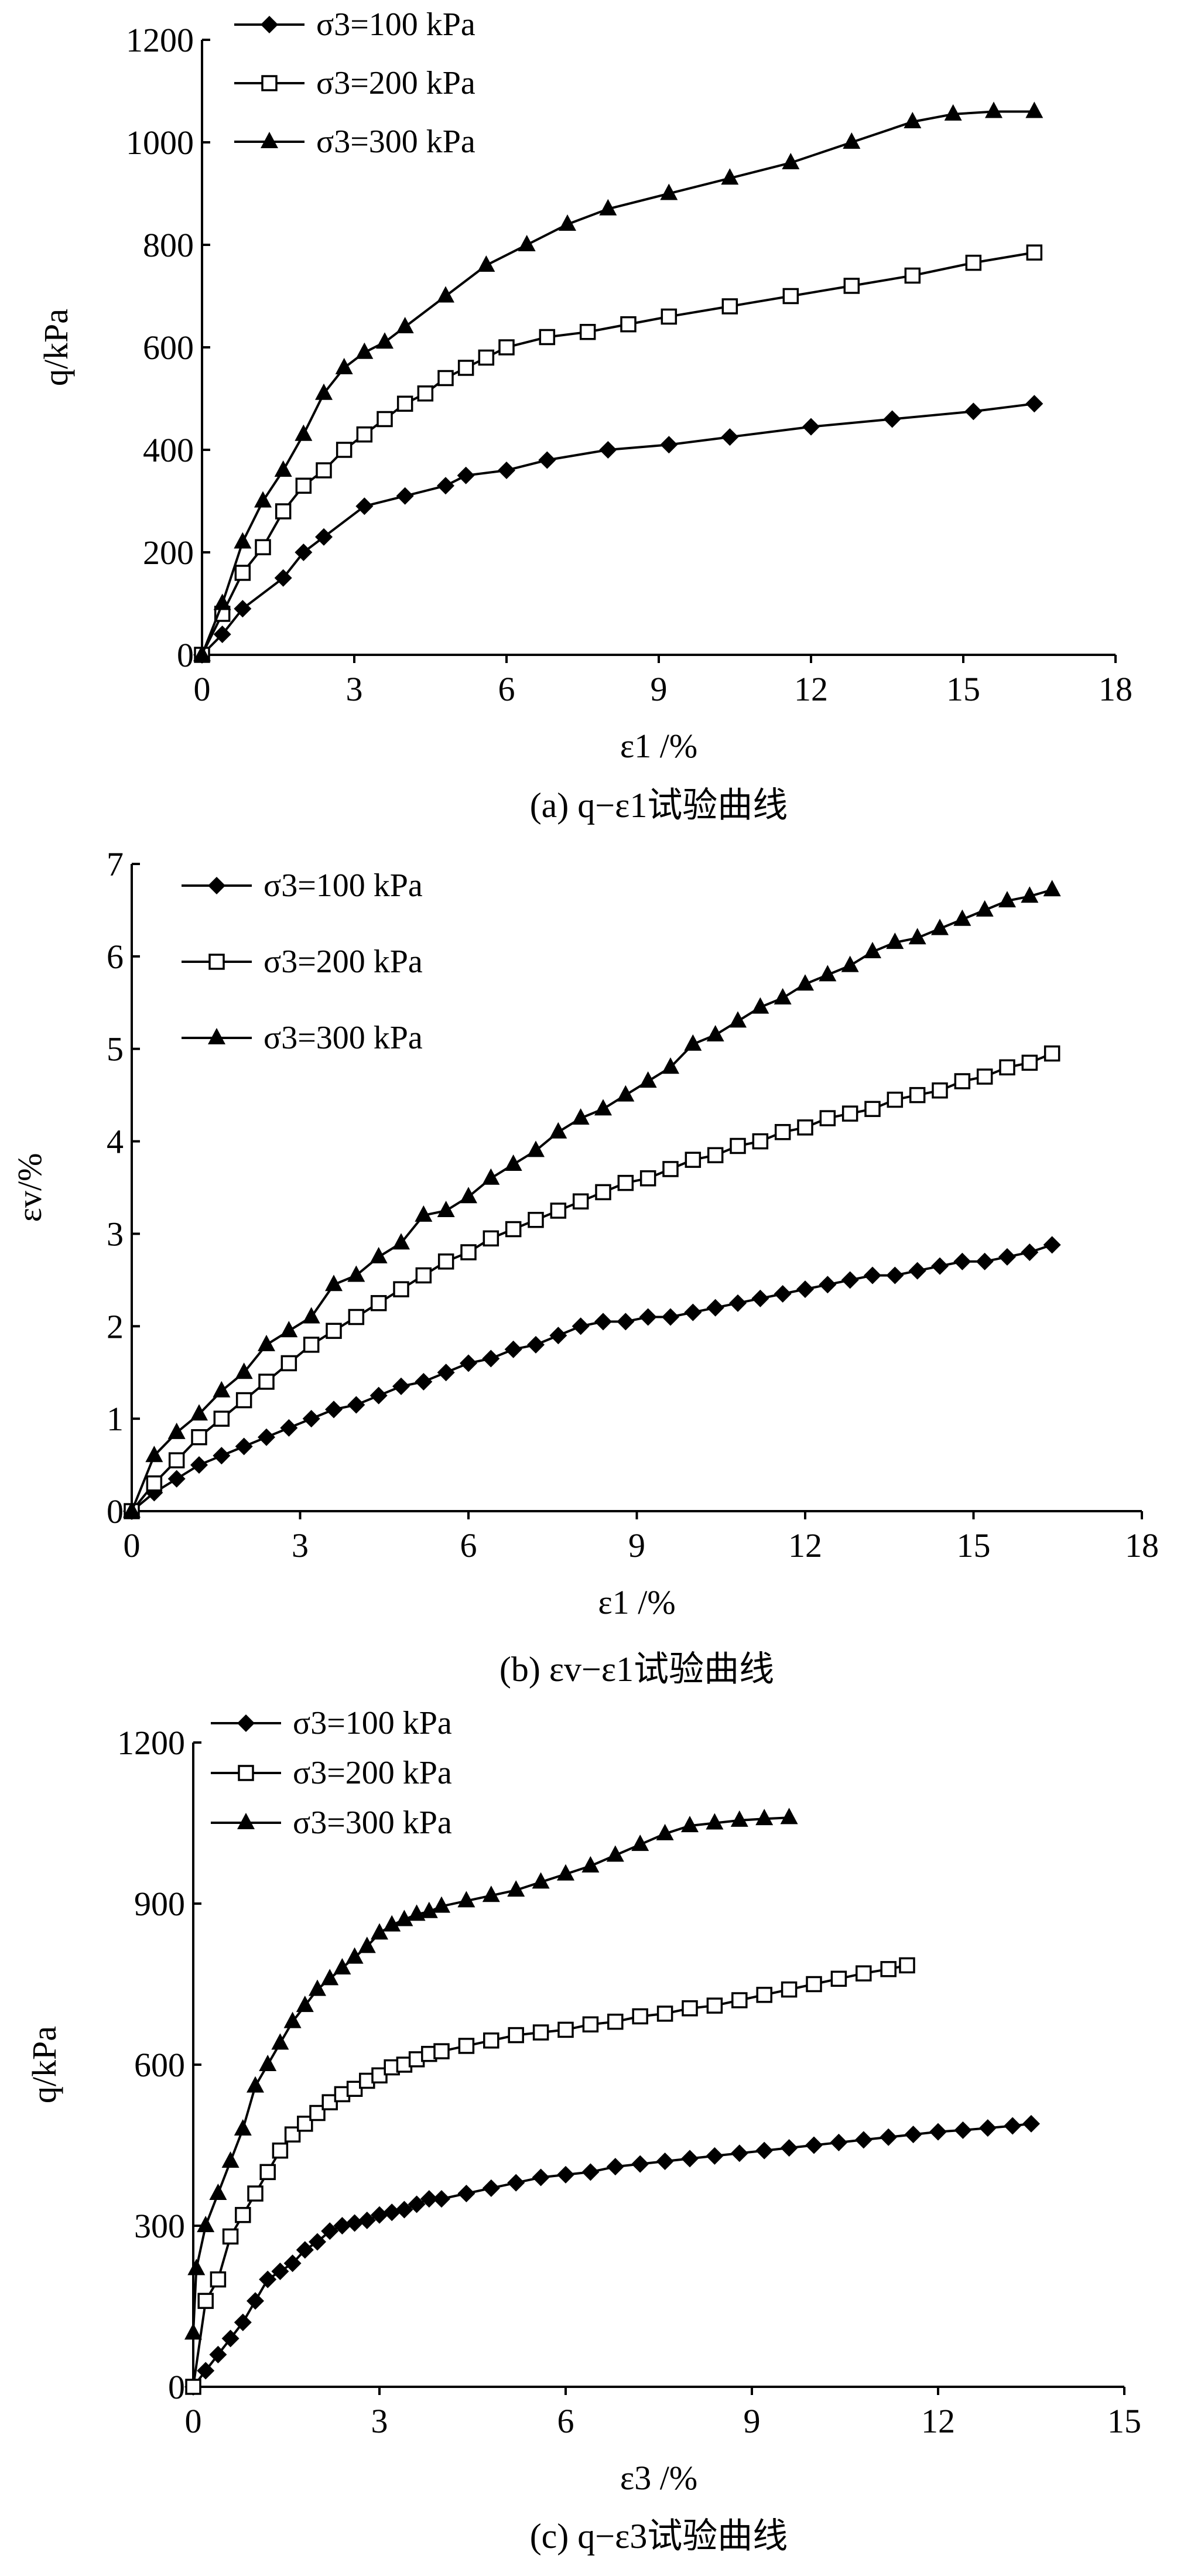  Describe the element at coordinates (636, 1670) in the screenshot. I see `chart-caption: (b) εv−ε1试验曲线` at that location.